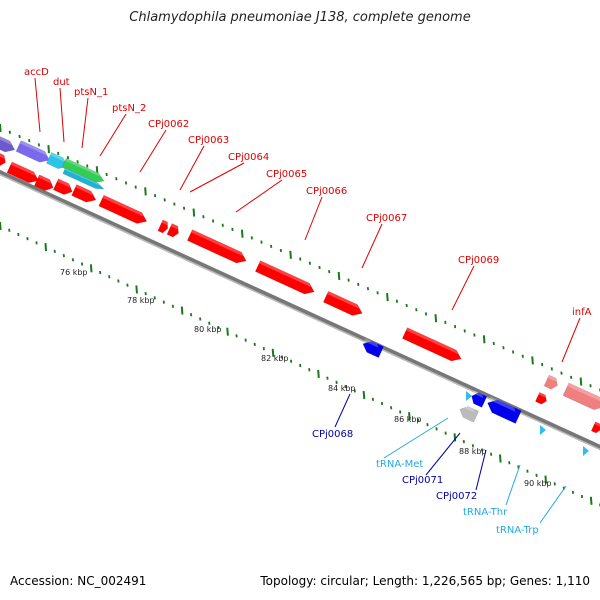 This screenshot has width=600, height=600. I want to click on gene-infA-neighbor-arrow-shape, so click(581, 396).